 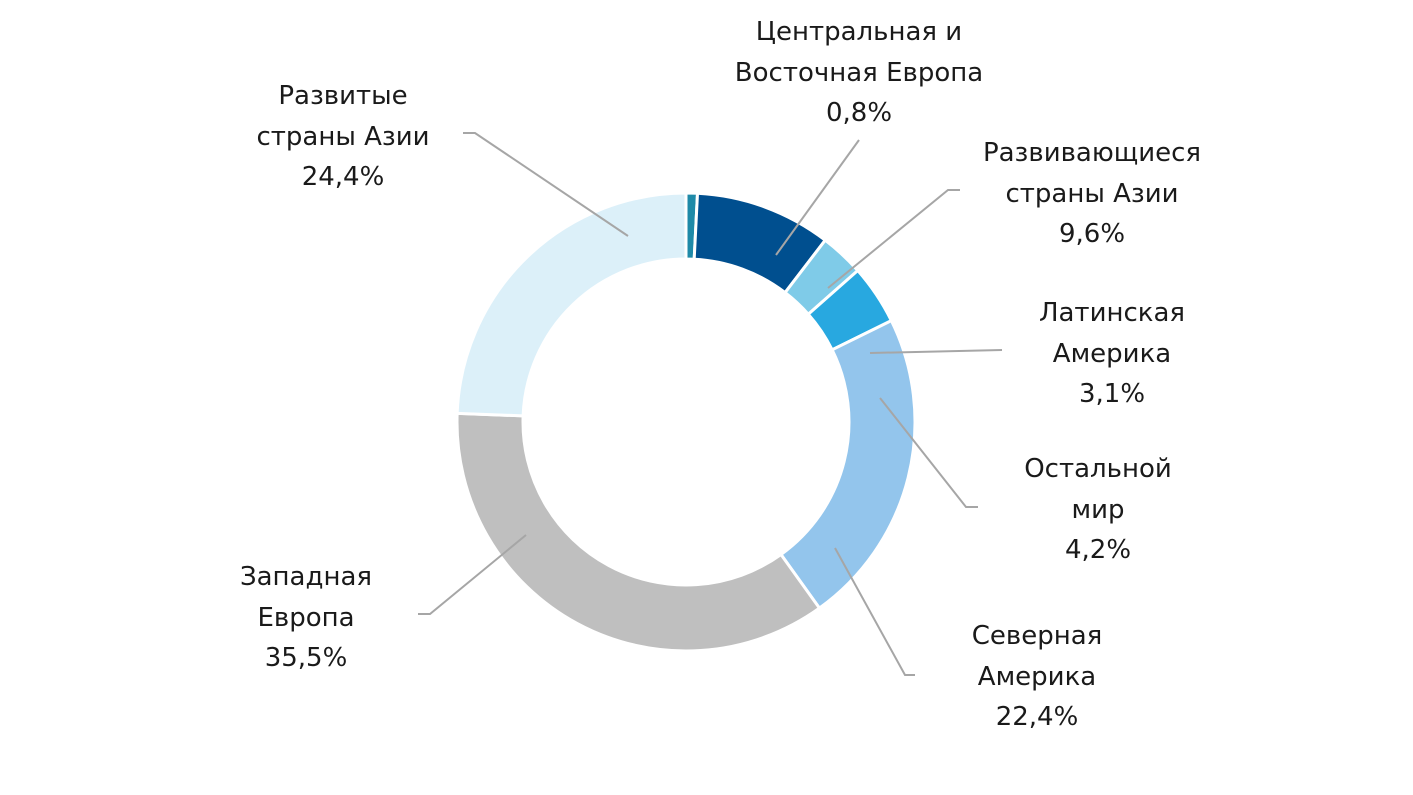 I want to click on label-dev-asia-emerging: Развивающиеся страны Азии 9,6%, so click(x=1092, y=193).